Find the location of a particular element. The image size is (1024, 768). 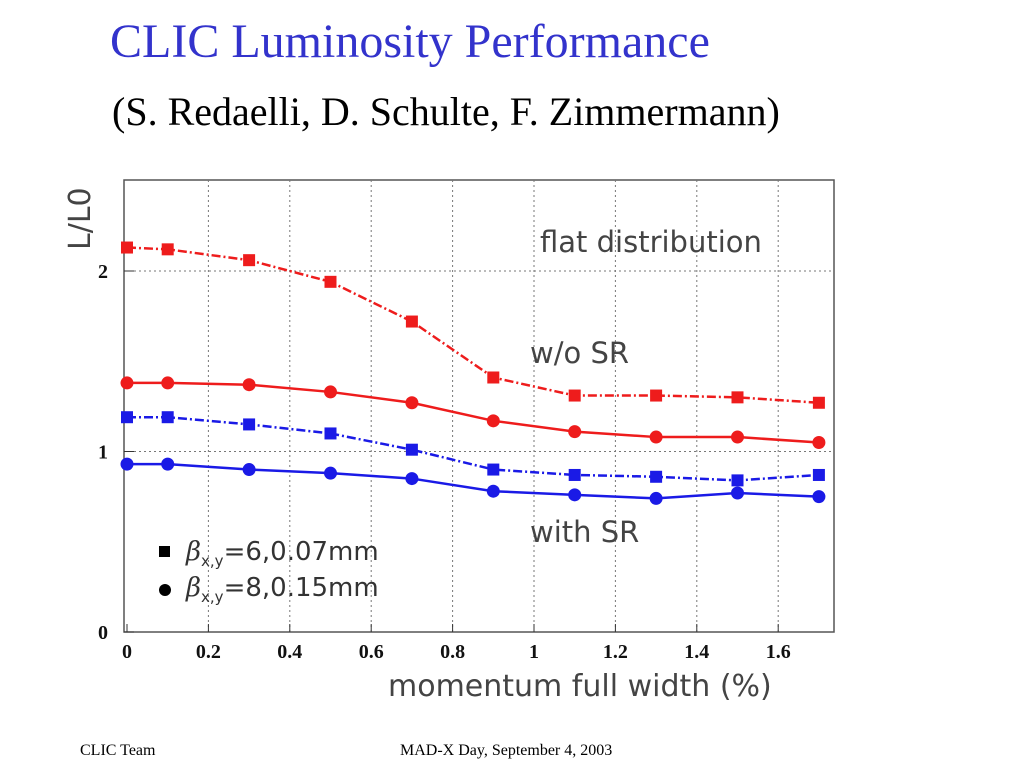

x-tick-label: 1.4 is located at coordinates (696, 652).